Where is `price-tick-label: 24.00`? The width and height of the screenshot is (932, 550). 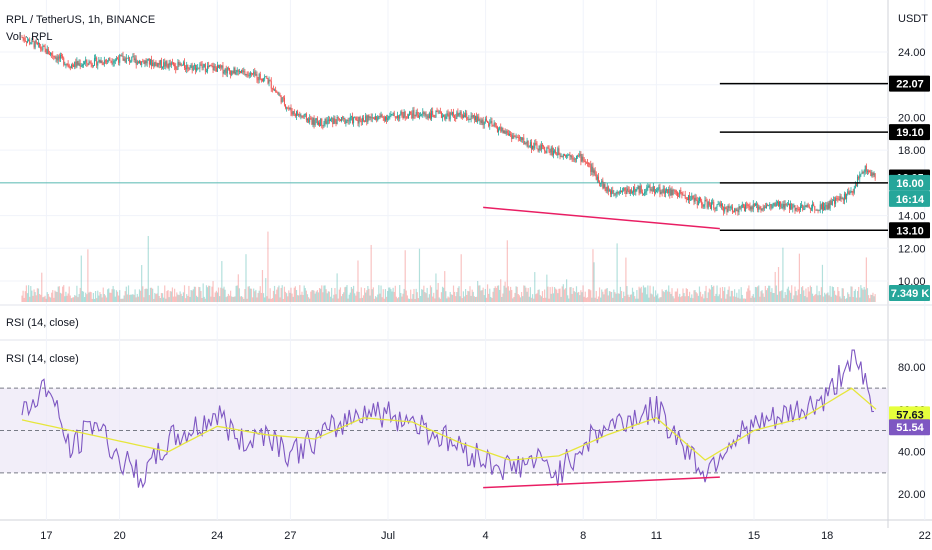
price-tick-label: 24.00 is located at coordinates (912, 53).